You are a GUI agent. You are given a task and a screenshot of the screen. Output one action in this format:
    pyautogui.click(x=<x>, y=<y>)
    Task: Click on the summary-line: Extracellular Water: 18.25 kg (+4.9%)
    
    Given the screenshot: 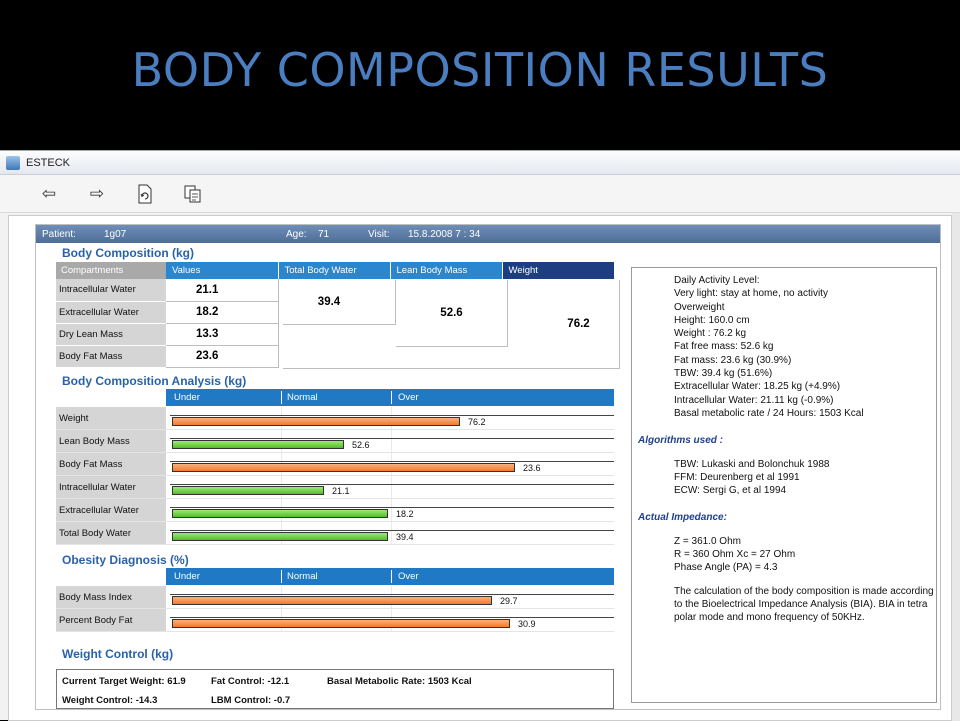 What is the action you would take?
    pyautogui.click(x=757, y=387)
    